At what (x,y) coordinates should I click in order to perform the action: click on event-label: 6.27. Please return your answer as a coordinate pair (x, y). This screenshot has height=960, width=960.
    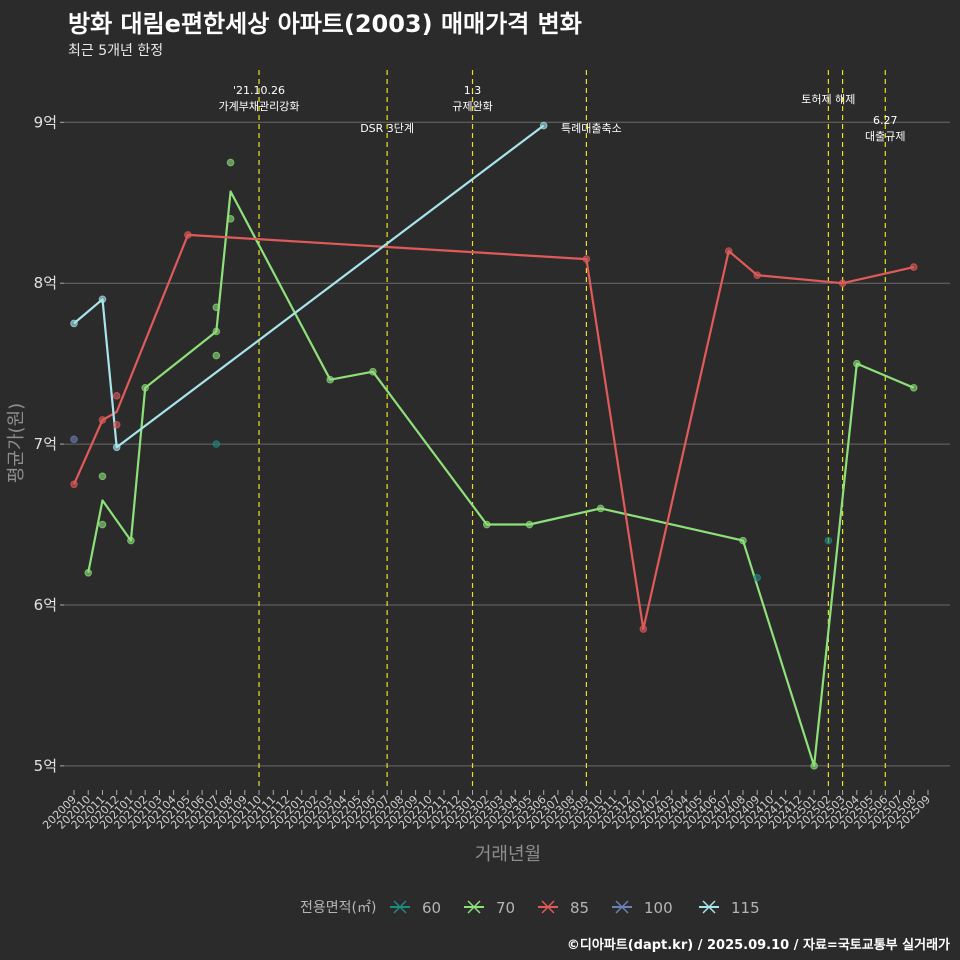
    Looking at the image, I should click on (885, 120).